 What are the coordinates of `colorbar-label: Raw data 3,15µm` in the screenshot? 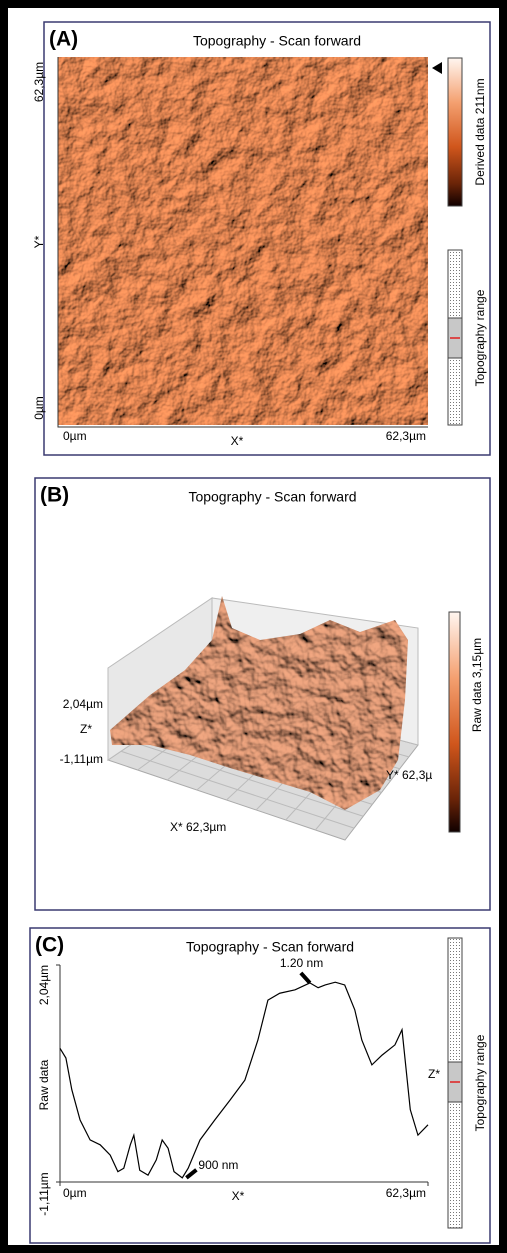 It's located at (477, 685).